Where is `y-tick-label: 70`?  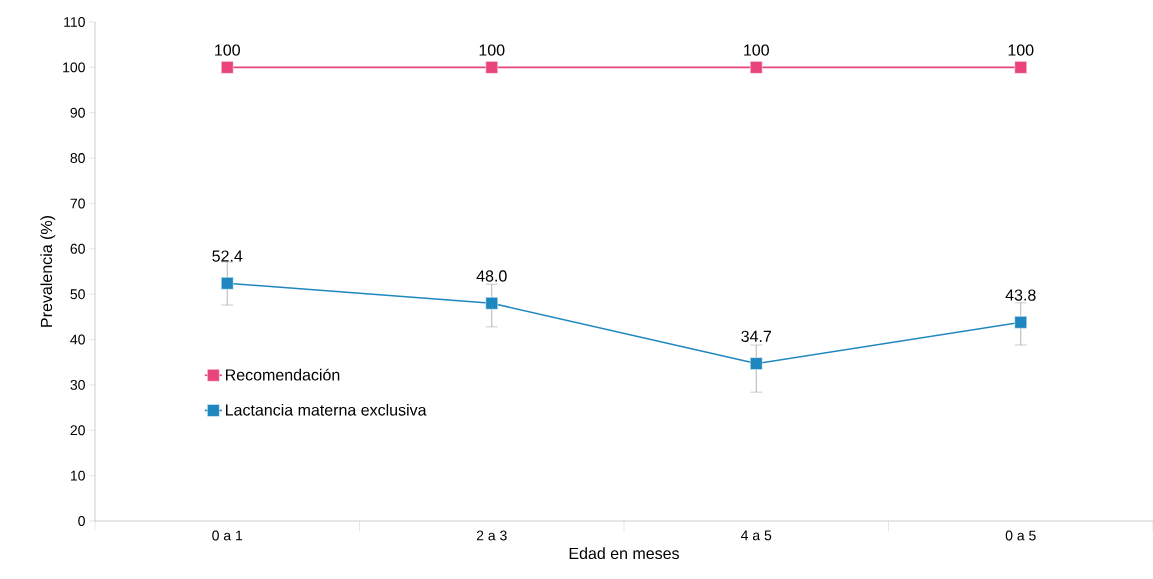
y-tick-label: 70 is located at coordinates (77, 203).